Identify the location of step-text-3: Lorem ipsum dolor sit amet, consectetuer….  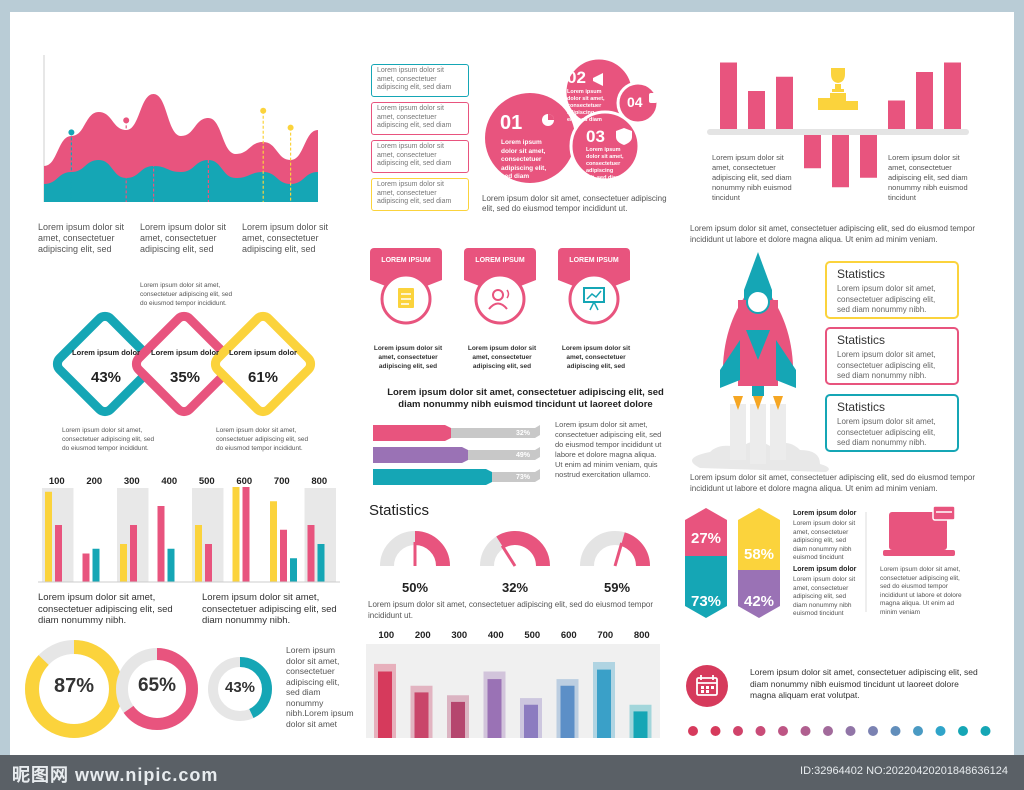
(605, 164).